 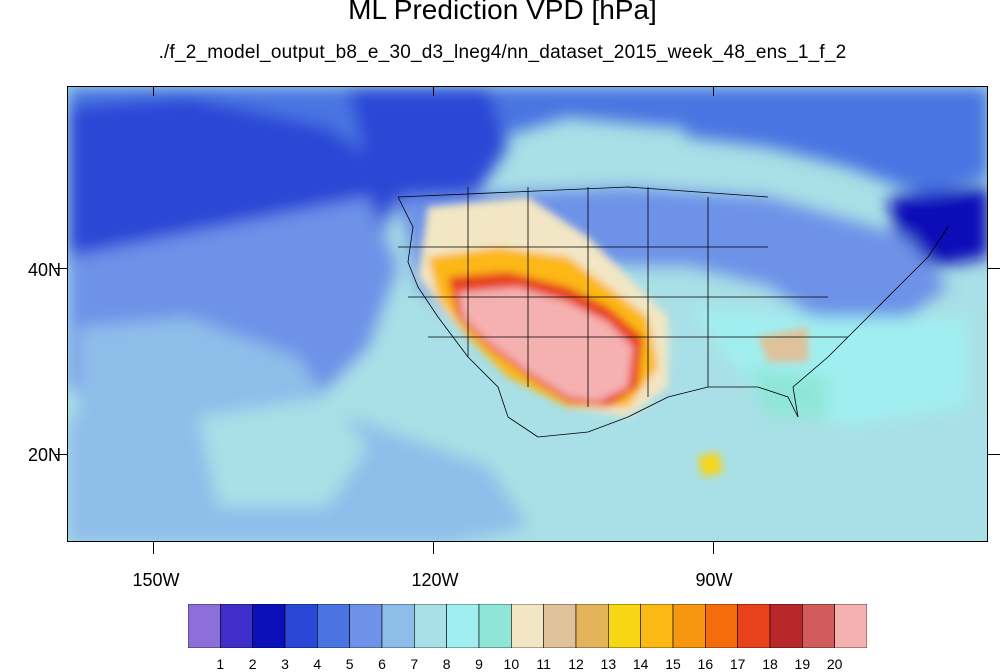 I want to click on map-title: ML Prediction VPD [hPa], so click(x=502, y=12).